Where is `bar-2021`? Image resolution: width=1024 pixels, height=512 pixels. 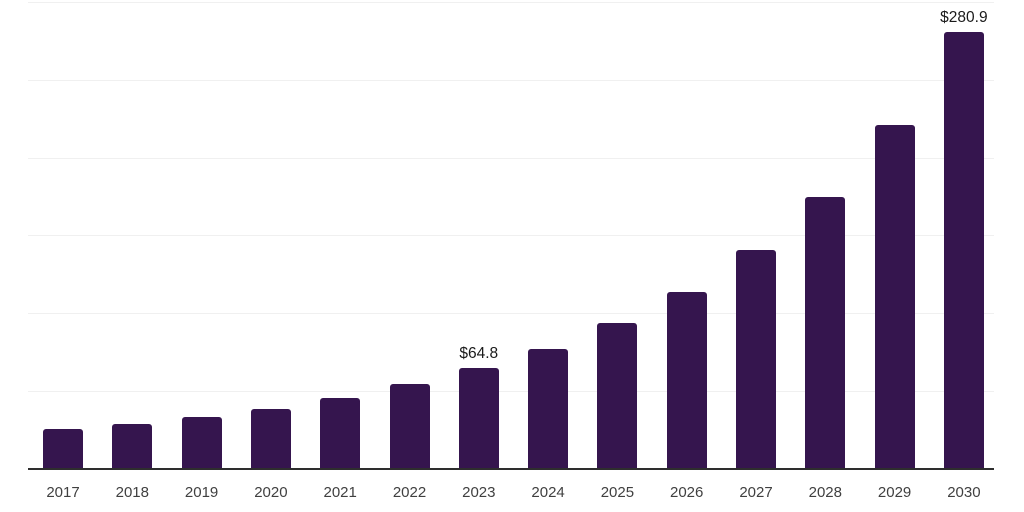 bar-2021 is located at coordinates (340, 433).